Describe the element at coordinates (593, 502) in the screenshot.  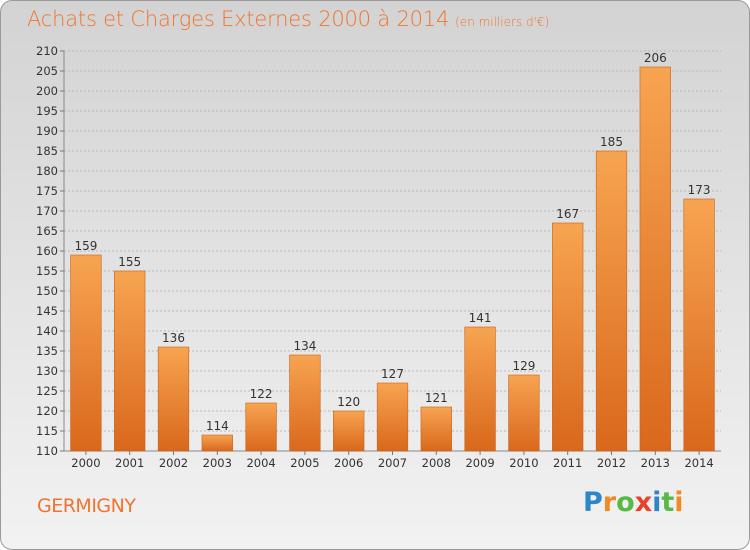
I see `logo-letter: P` at that location.